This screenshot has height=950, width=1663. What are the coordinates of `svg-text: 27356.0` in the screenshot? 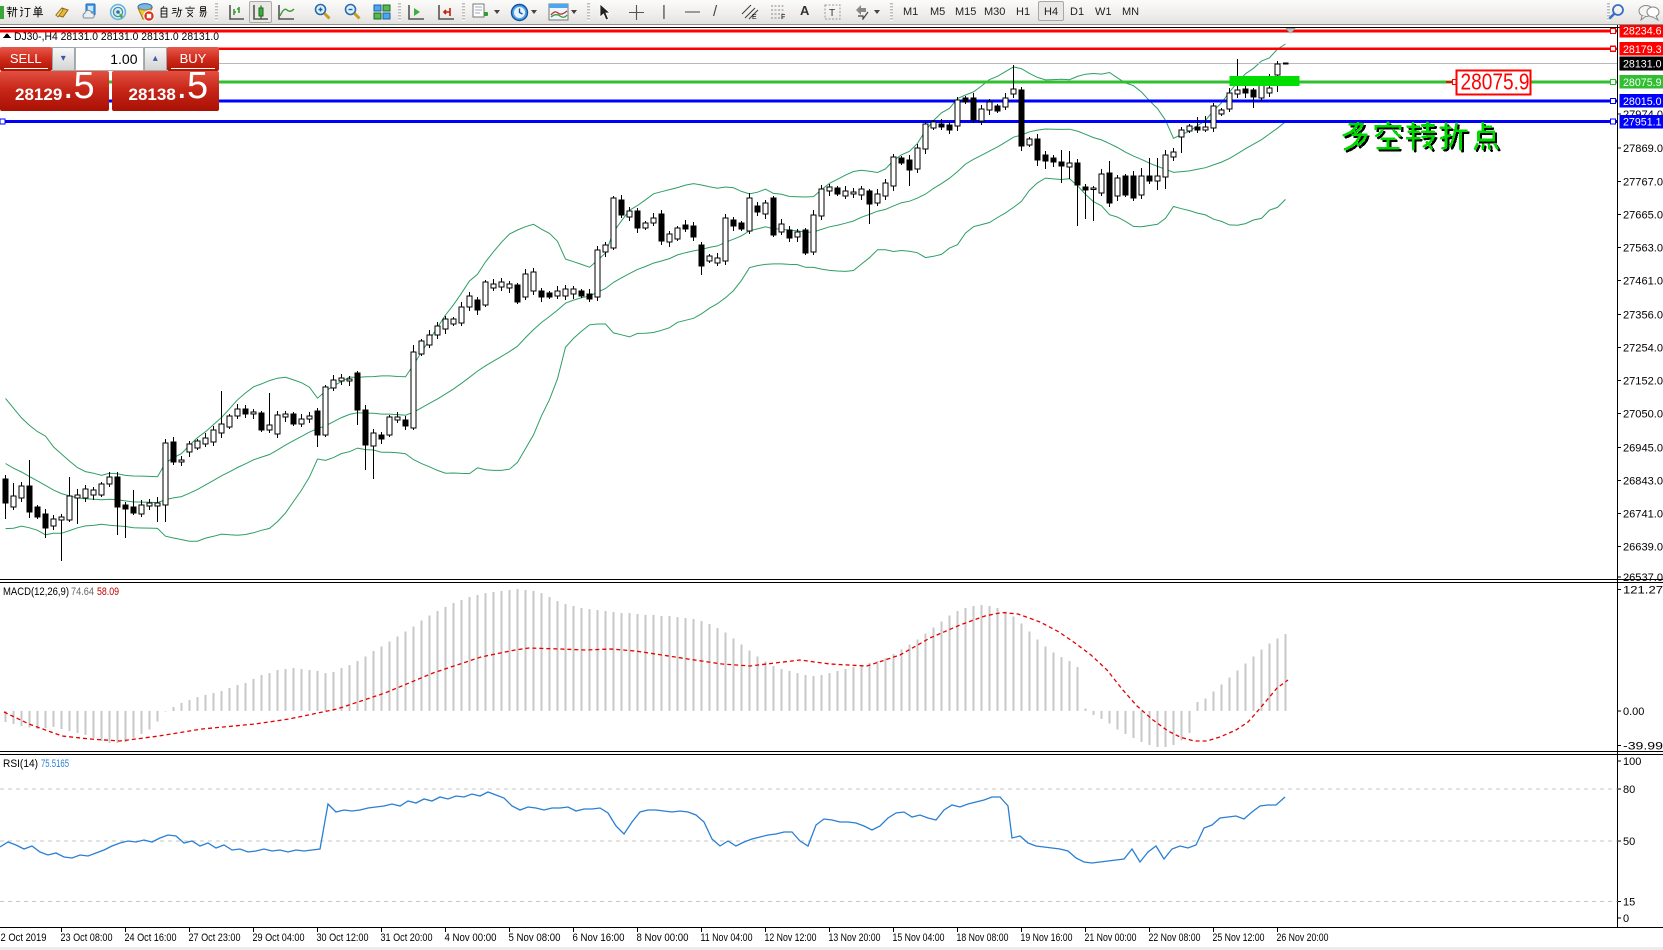 It's located at (1643, 315).